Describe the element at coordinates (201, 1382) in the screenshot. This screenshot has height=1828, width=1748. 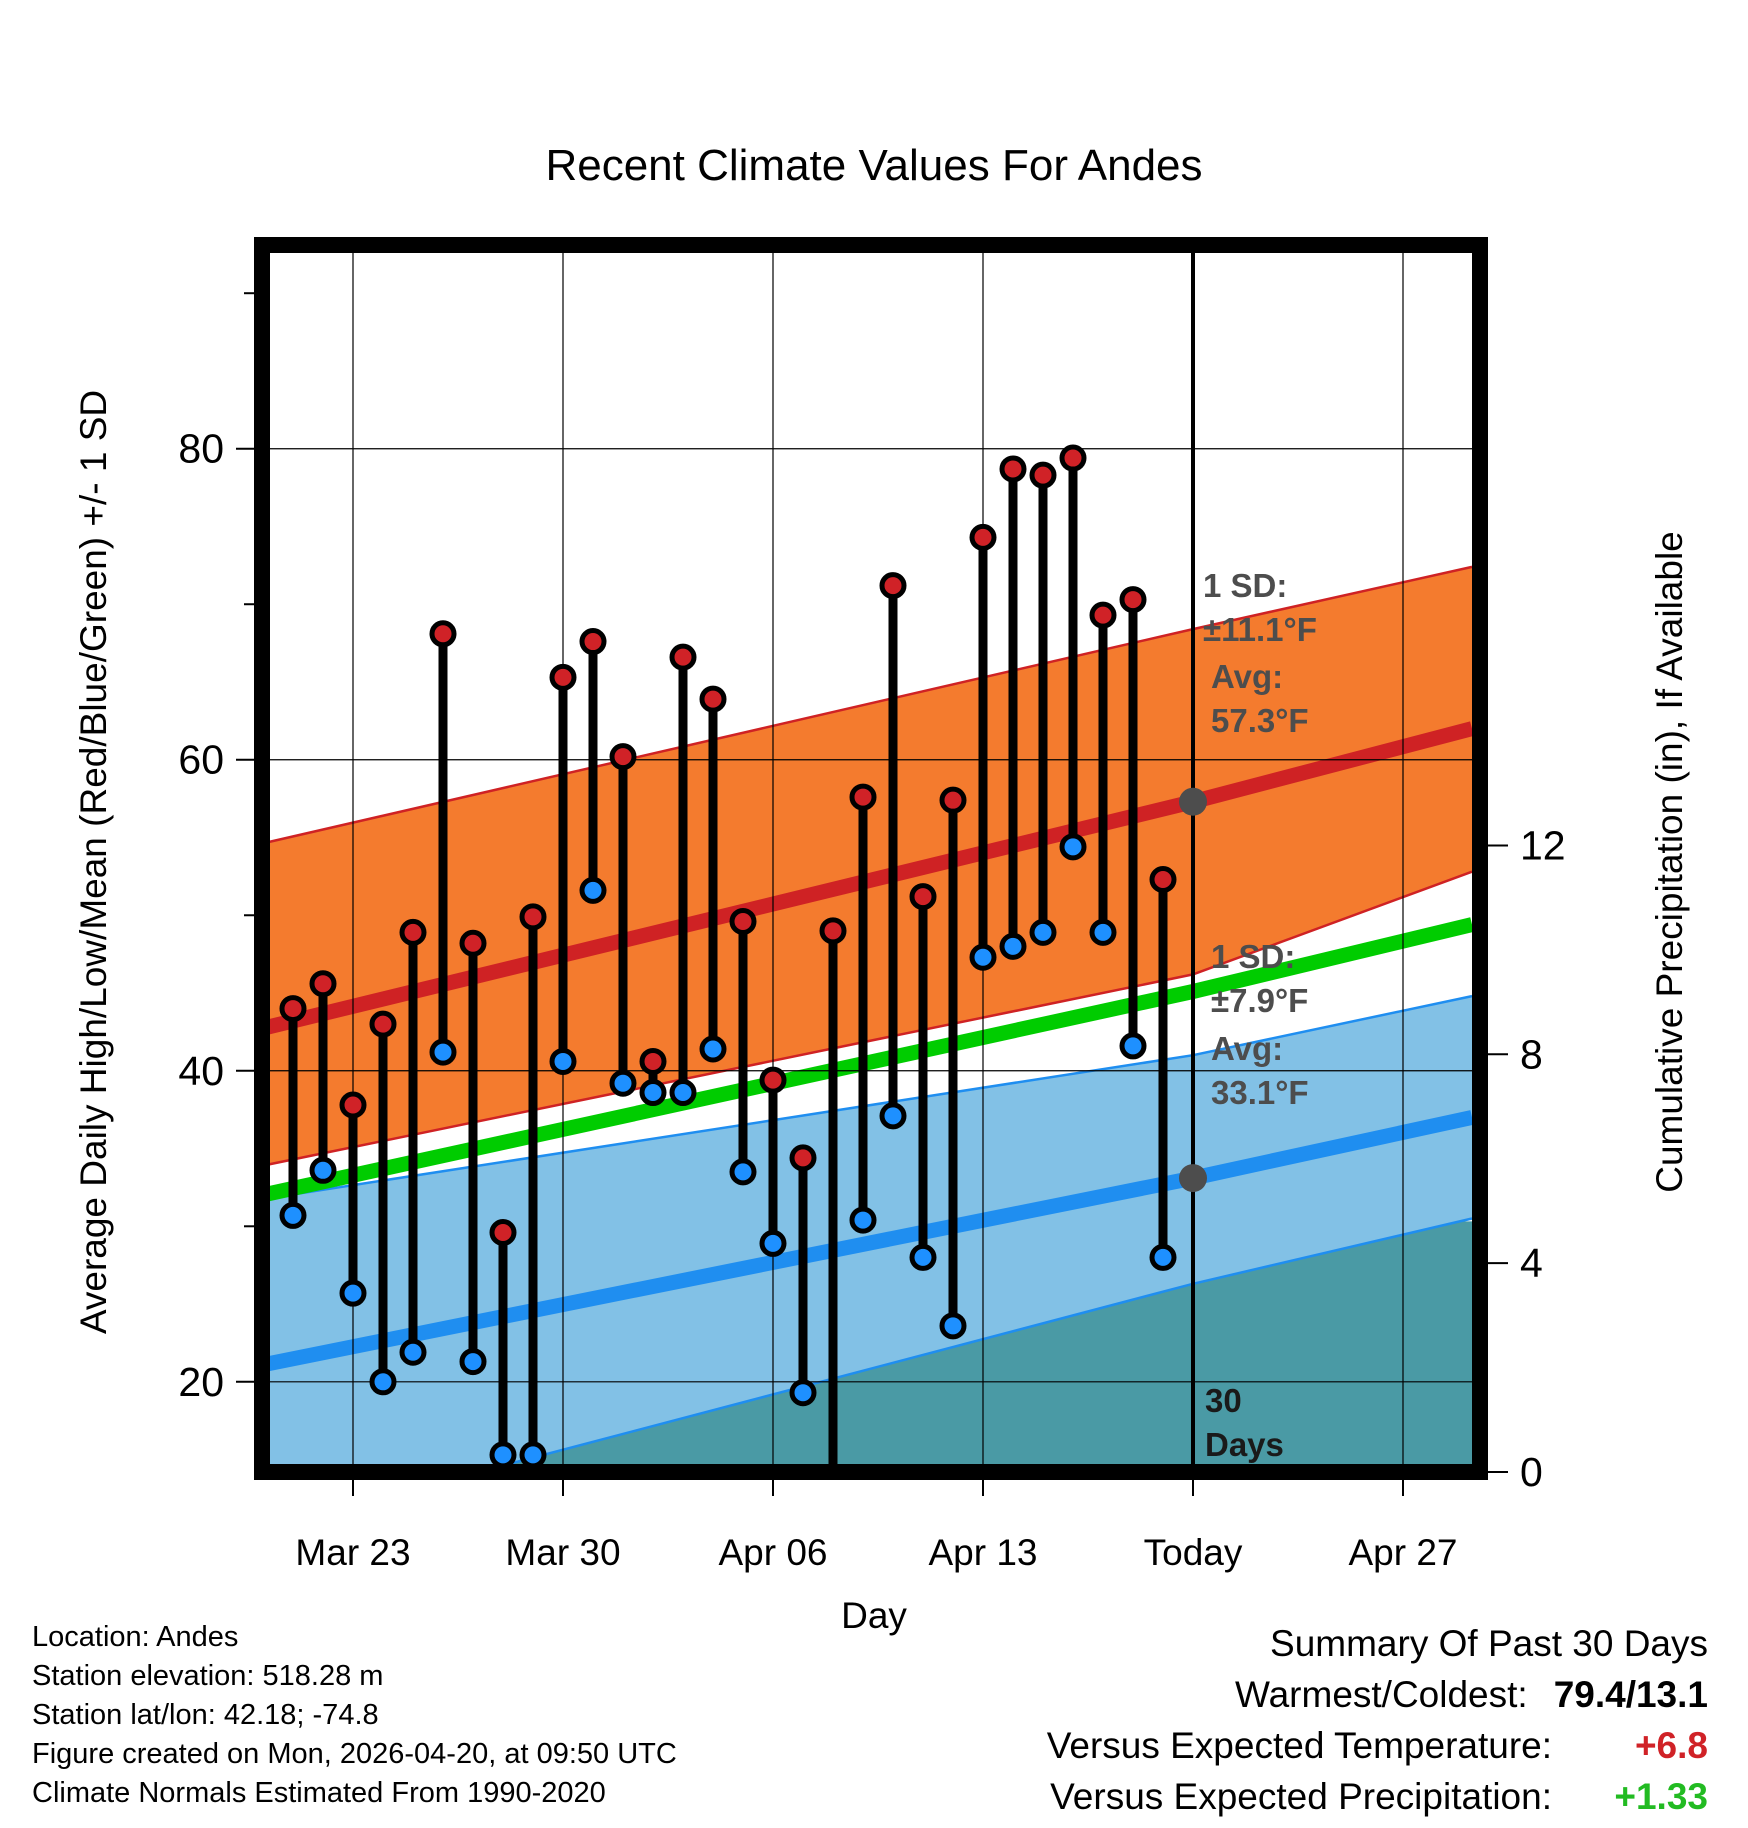
I see `y-tick-label: 20` at that location.